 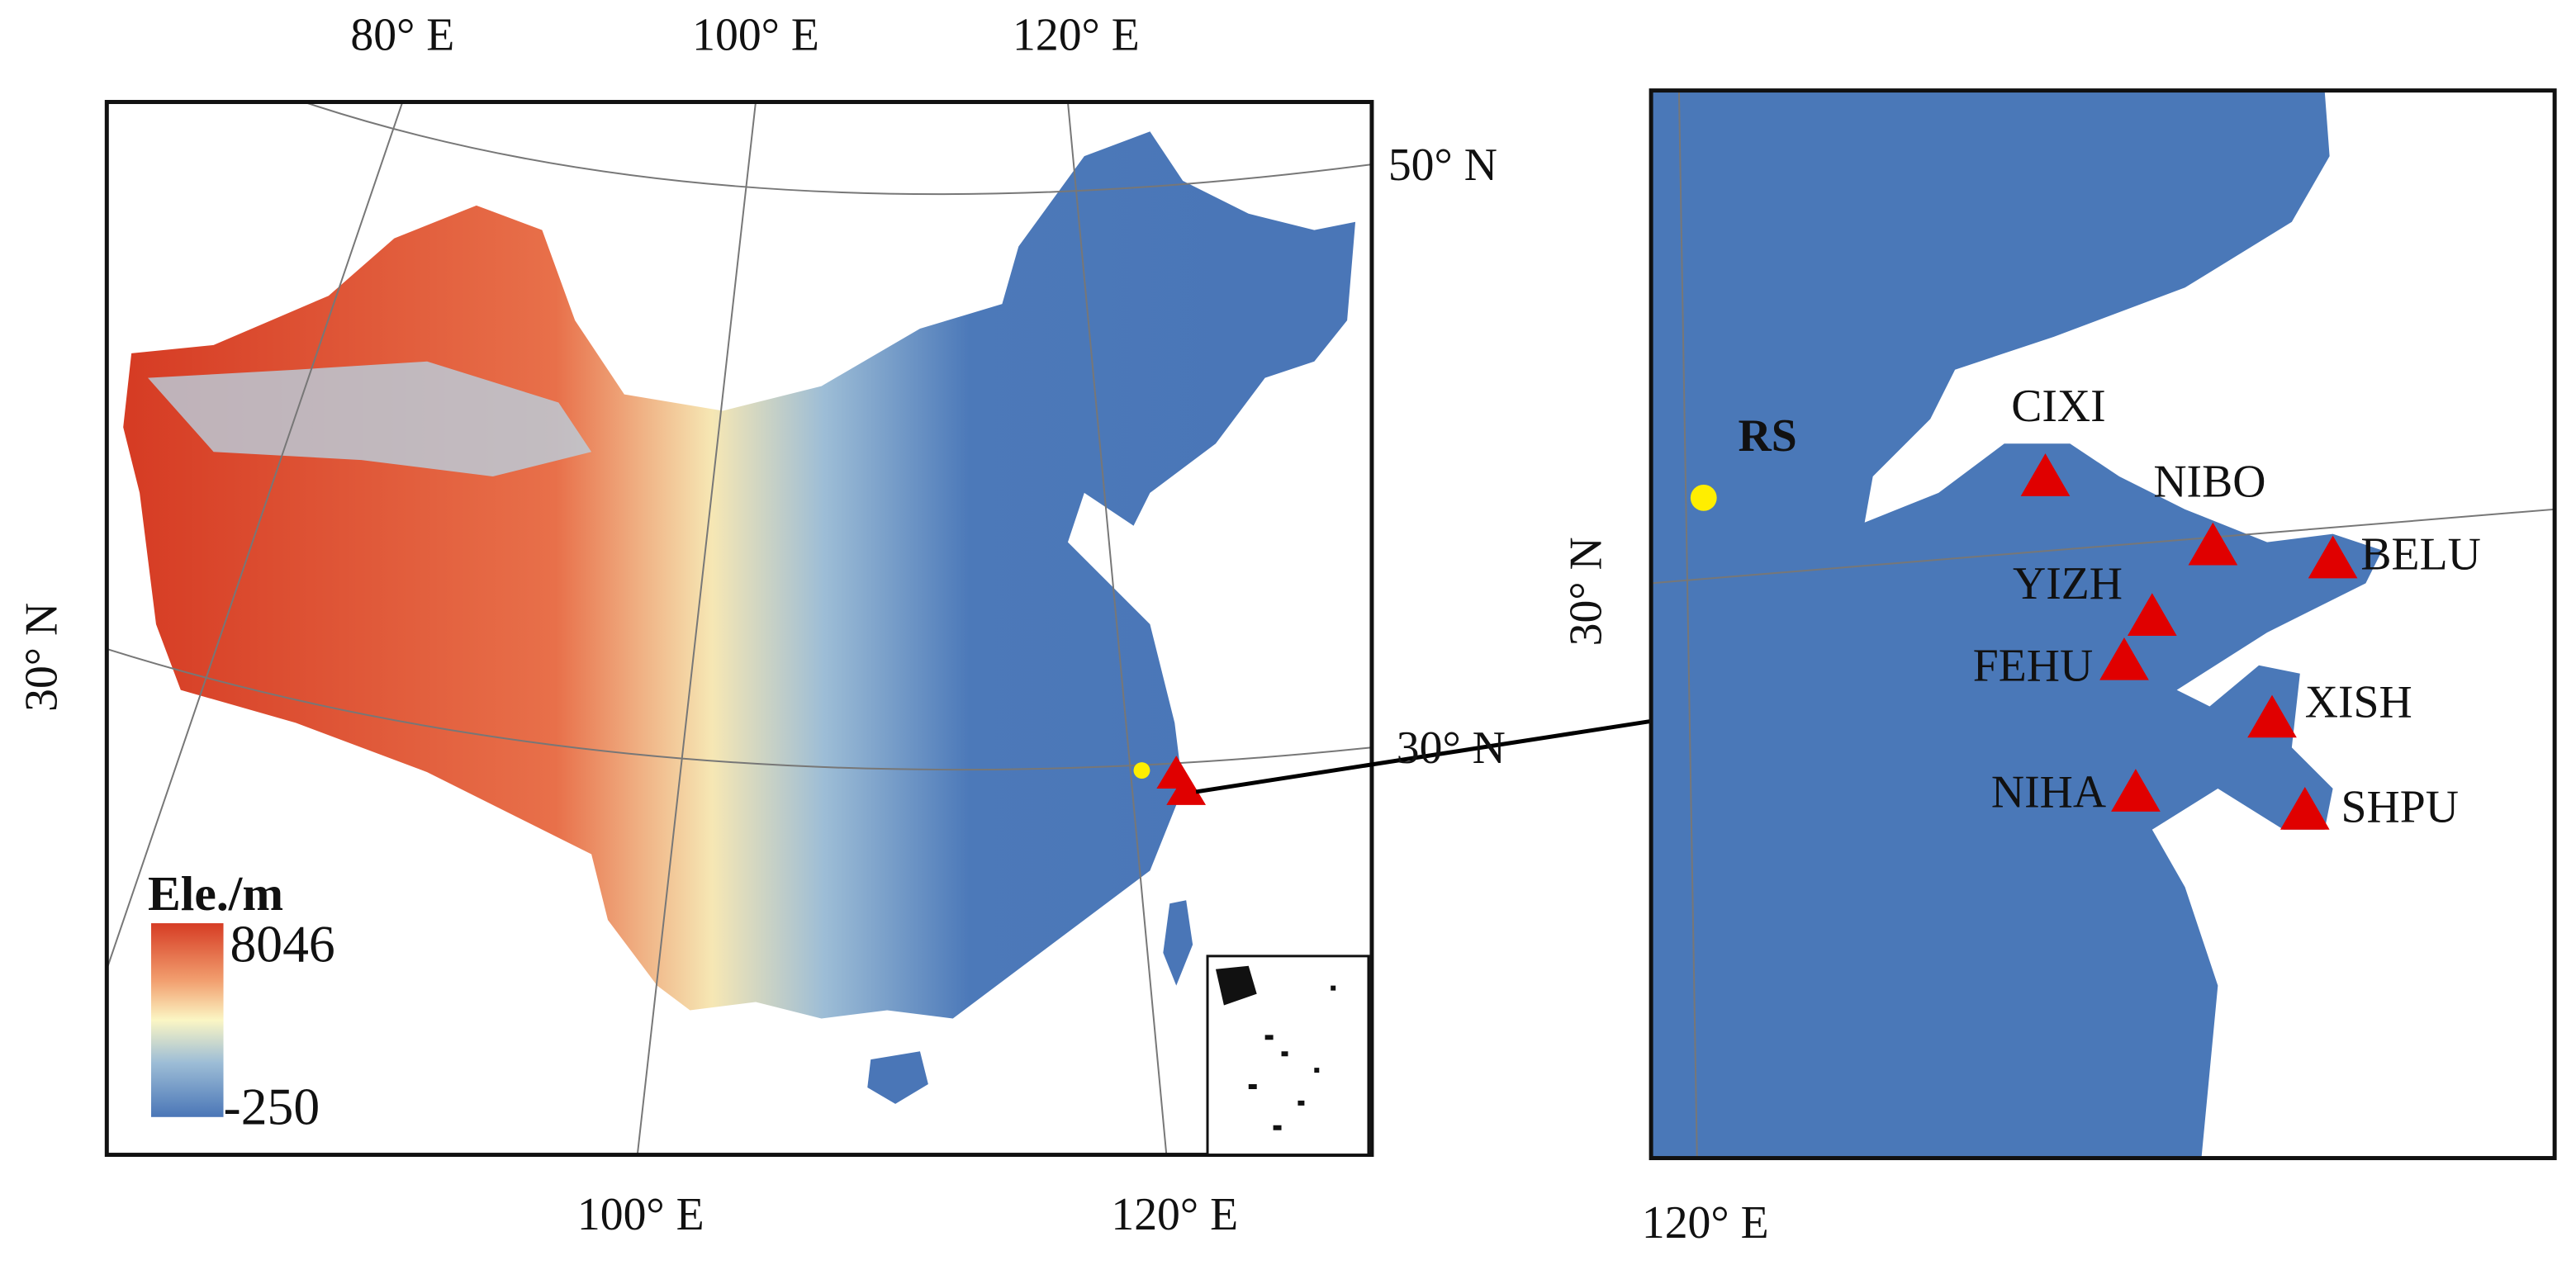 What do you see at coordinates (2189, 641) in the screenshot?
I see `station-marker` at bounding box center [2189, 641].